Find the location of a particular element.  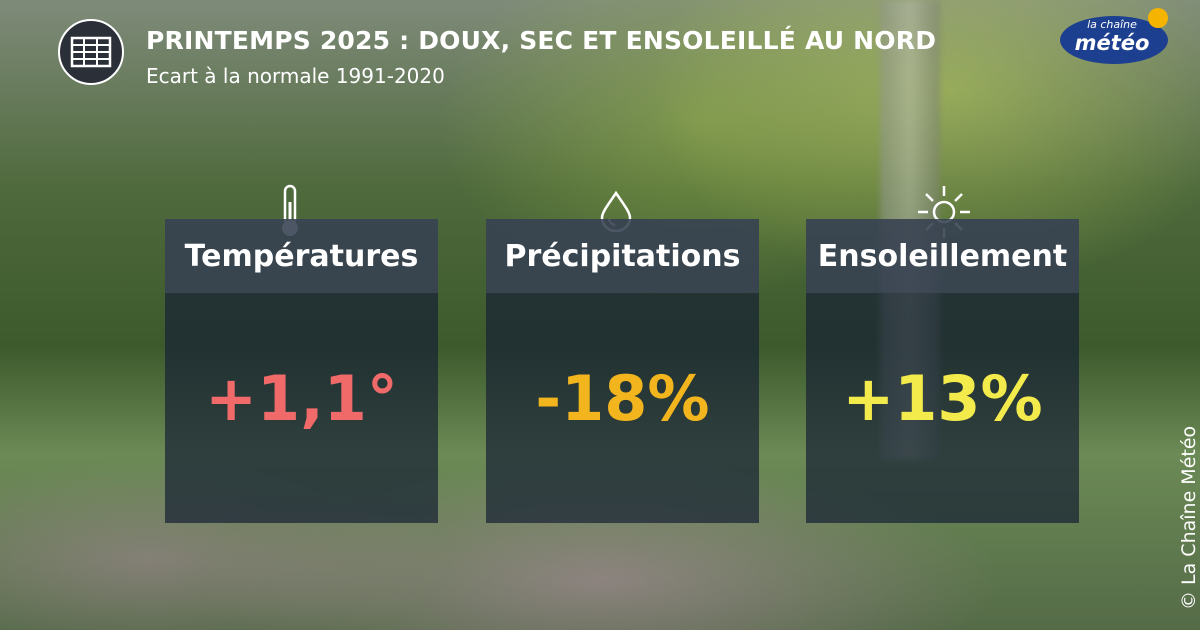

card: Températures +1,1° is located at coordinates (301, 371).